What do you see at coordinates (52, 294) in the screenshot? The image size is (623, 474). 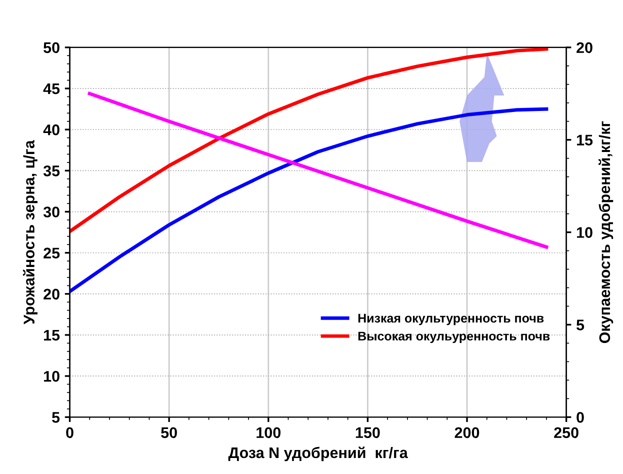 I see `y-tick-label: 20` at bounding box center [52, 294].